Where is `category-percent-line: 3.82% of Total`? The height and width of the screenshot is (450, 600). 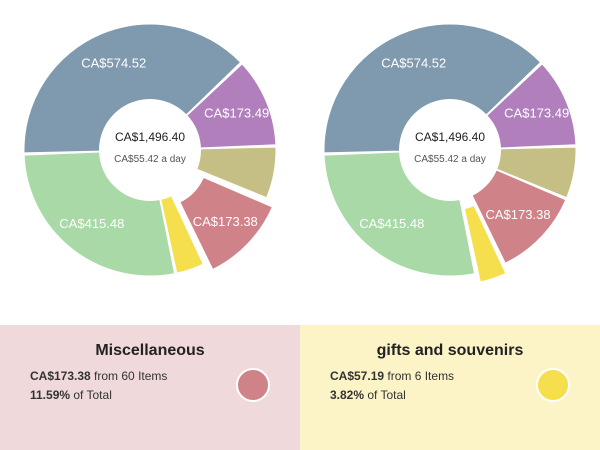 category-percent-line: 3.82% of Total is located at coordinates (368, 395).